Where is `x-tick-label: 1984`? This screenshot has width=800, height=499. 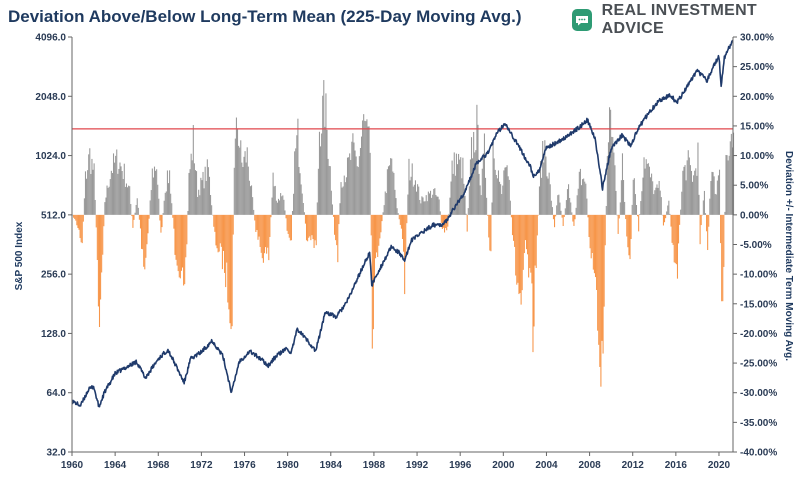 x-tick-label: 1984 is located at coordinates (331, 465).